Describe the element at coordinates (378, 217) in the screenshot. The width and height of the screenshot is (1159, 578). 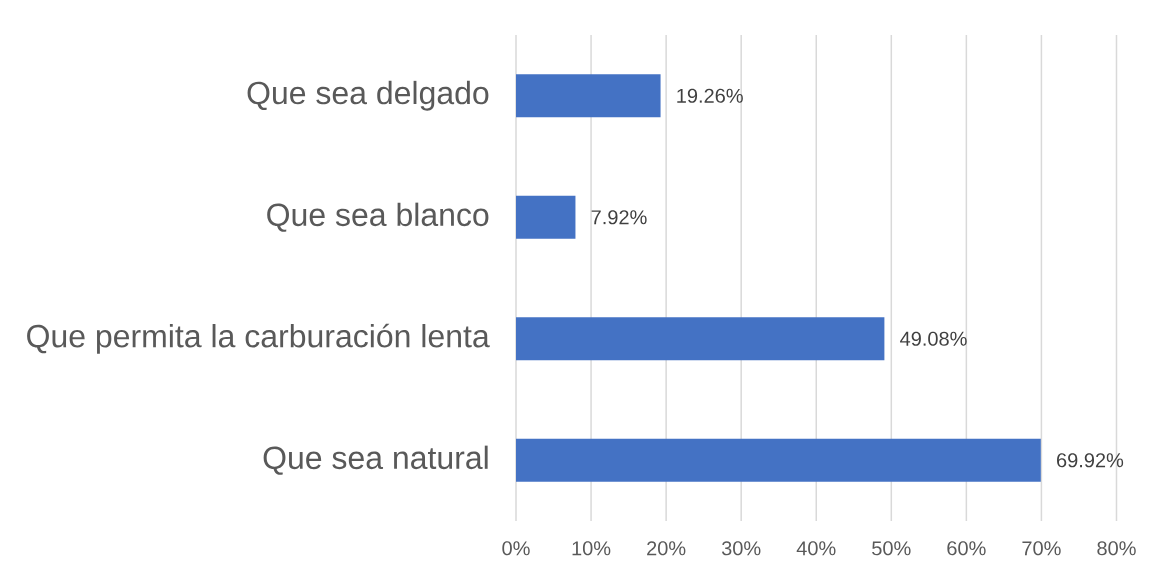
I see `y-tick-label: Que sea blanco` at that location.